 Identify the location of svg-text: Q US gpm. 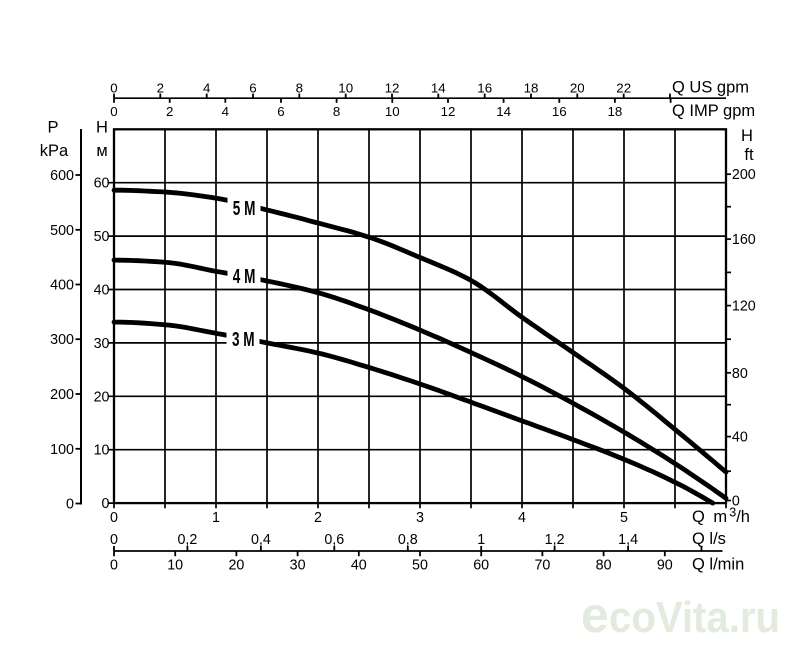
(710, 88).